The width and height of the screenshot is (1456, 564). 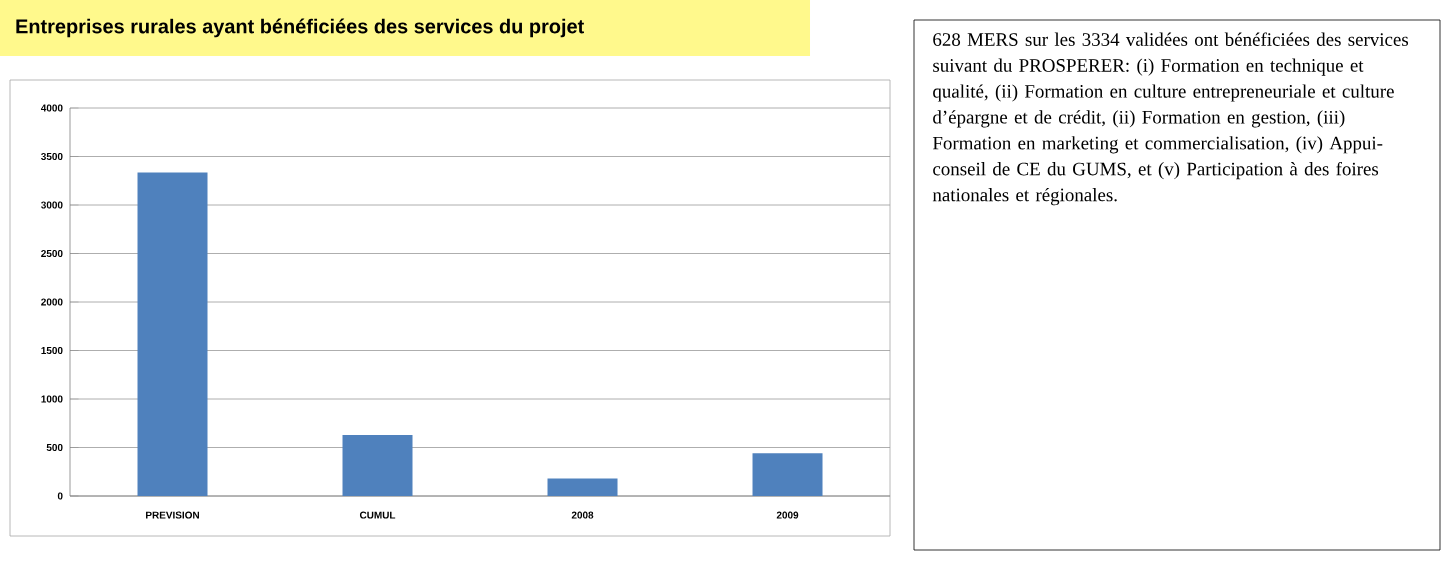 I want to click on chart-title: Entreprises rurales ayant bénéficiées des services du projet, so click(x=300, y=28).